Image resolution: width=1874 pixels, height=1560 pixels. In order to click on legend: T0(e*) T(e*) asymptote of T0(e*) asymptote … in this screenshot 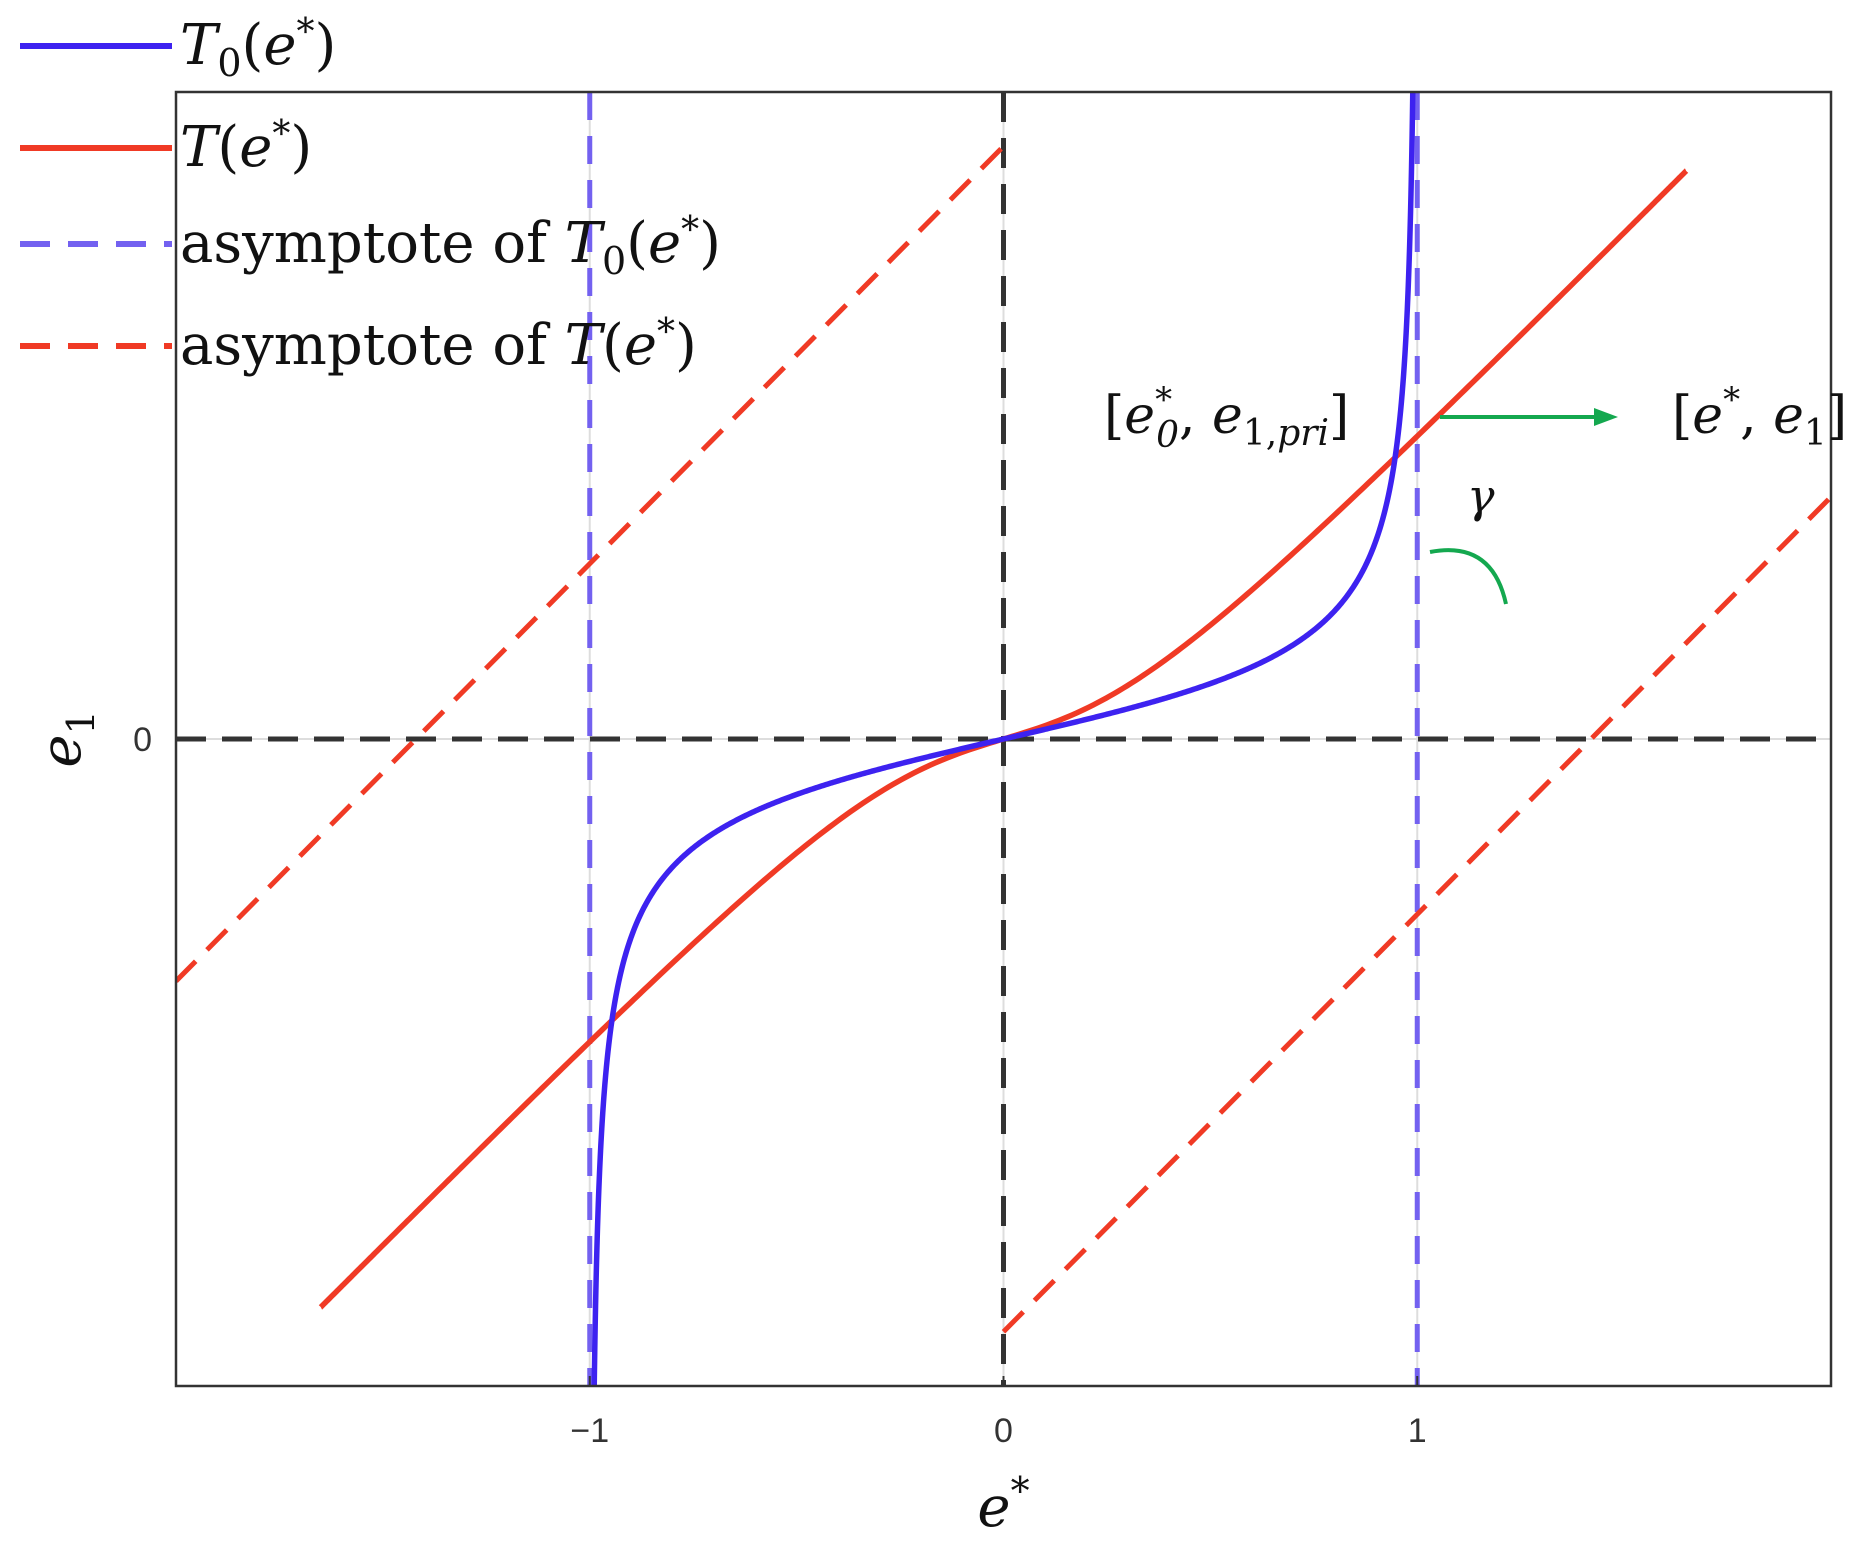, I will do `click(370, 195)`.